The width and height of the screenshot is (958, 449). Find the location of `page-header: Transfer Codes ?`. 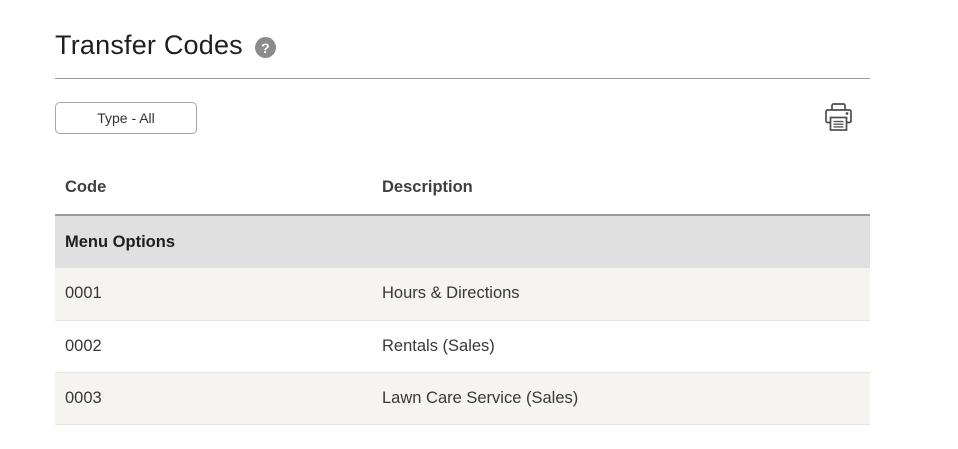

page-header: Transfer Codes ? is located at coordinates (462, 30).